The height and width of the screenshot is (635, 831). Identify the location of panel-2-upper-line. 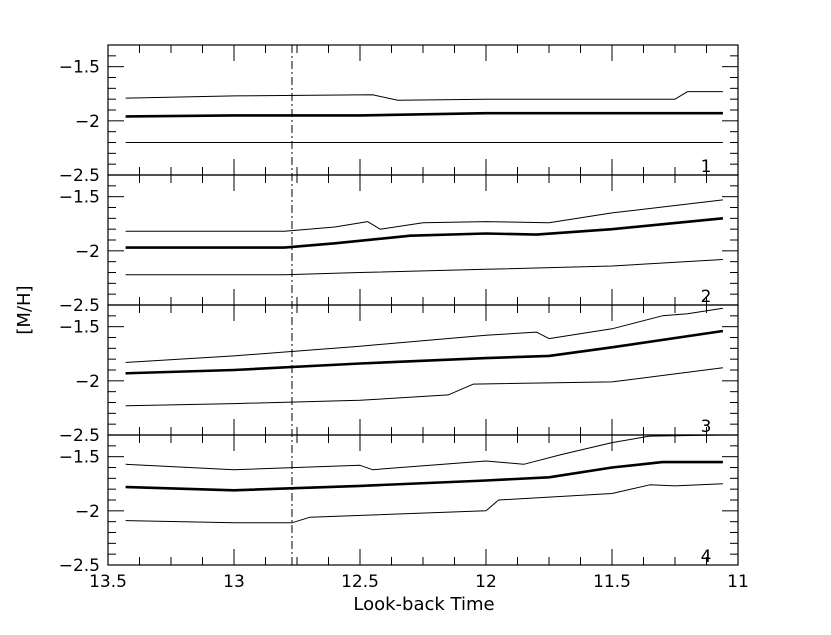
(424, 215).